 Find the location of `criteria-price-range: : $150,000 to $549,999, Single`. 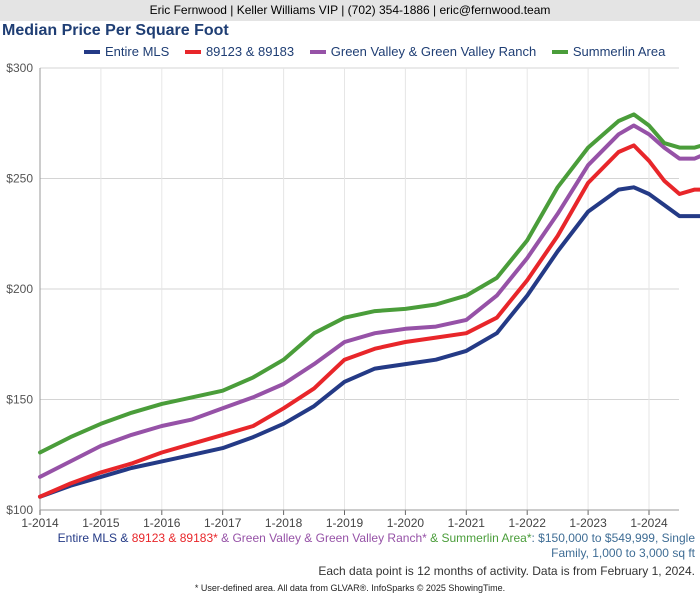

criteria-price-range: : $150,000 to $549,999, Single is located at coordinates (613, 538).